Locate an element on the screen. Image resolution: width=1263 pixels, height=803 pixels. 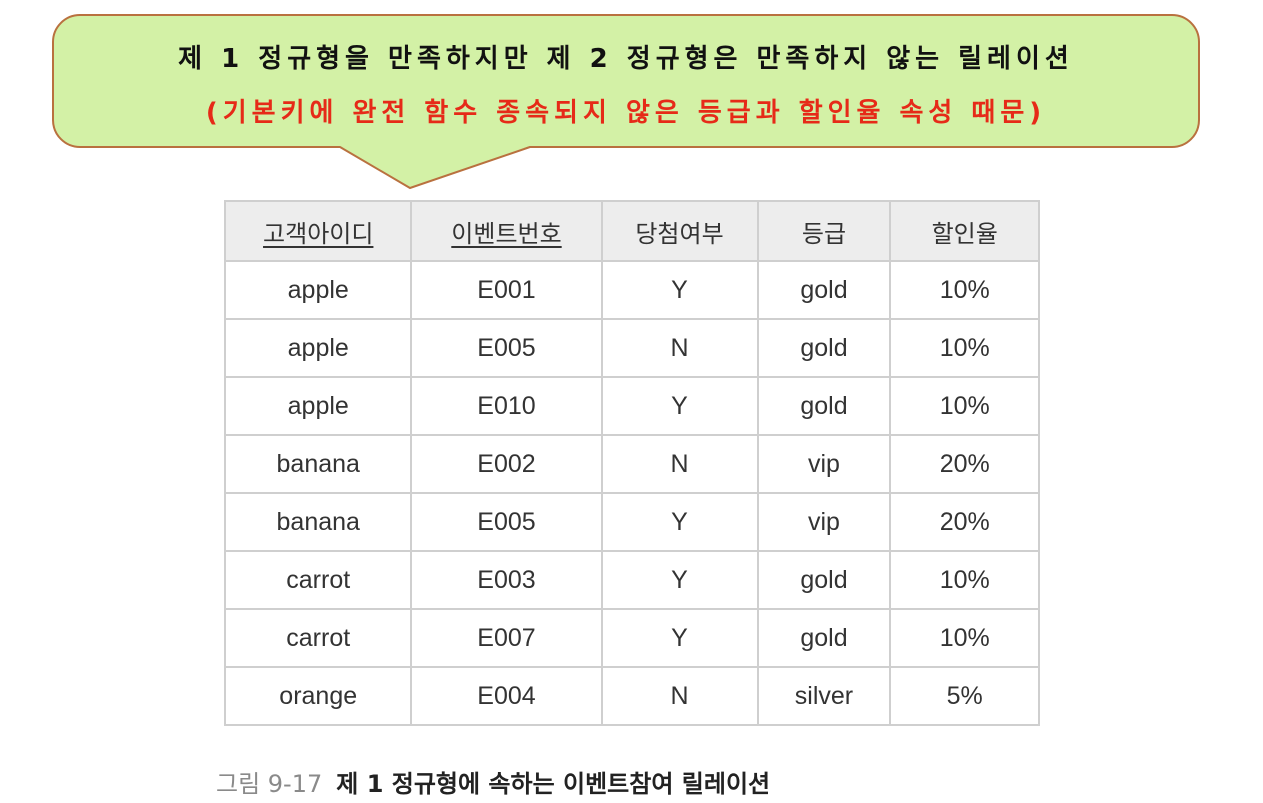
figure-title: 제 1 정규형에 속하는 이벤트참여 릴레이션 is located at coordinates (553, 784).